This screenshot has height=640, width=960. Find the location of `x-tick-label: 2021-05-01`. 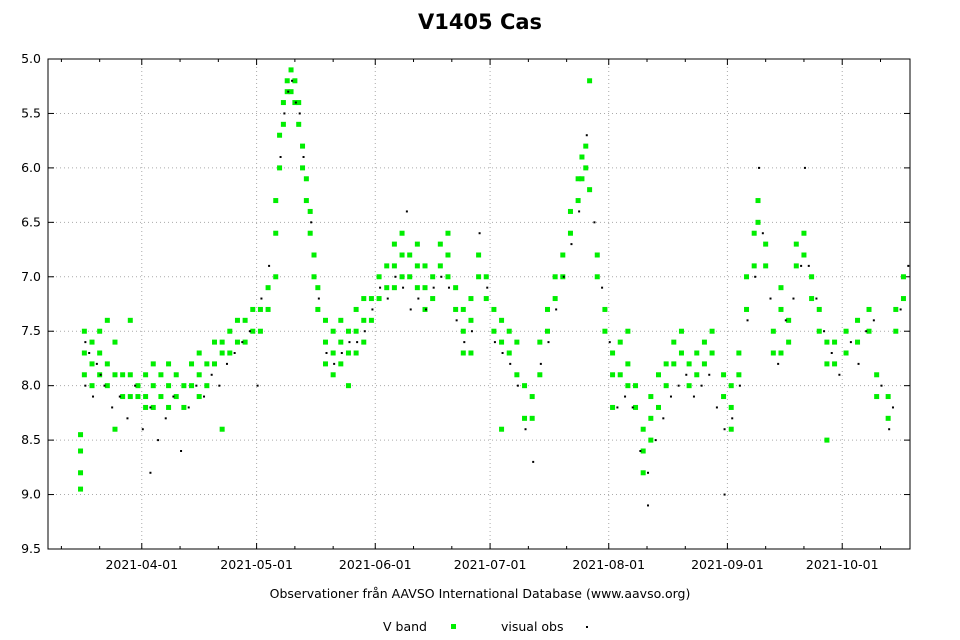

x-tick-label: 2021-05-01 is located at coordinates (256, 564).